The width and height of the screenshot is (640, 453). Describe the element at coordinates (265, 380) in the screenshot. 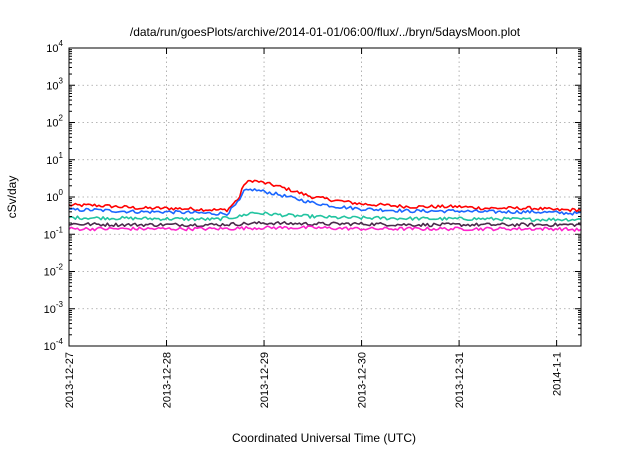

I see `x-tick-label: 2013-12-29` at that location.